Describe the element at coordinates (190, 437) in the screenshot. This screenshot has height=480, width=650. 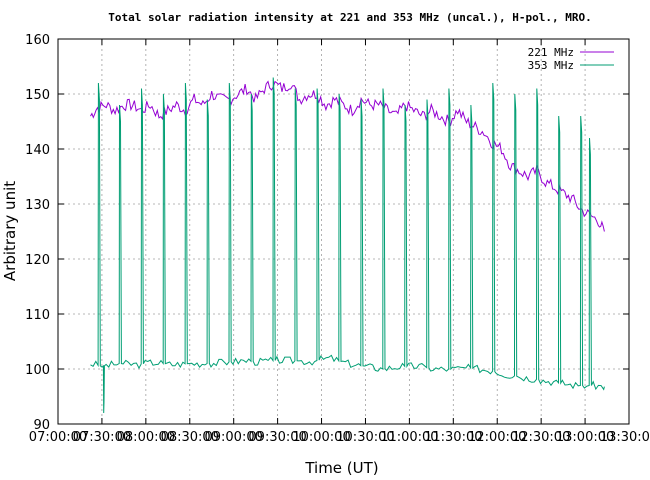
I see `x-tick-label: 08:30:00` at that location.